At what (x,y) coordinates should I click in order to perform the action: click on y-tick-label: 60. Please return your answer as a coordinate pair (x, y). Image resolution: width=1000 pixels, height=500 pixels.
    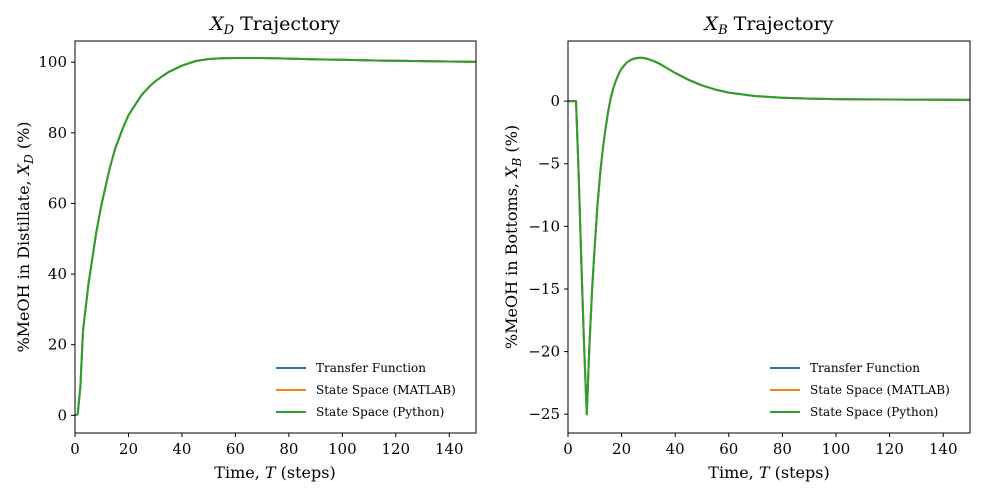
    Looking at the image, I should click on (57, 203).